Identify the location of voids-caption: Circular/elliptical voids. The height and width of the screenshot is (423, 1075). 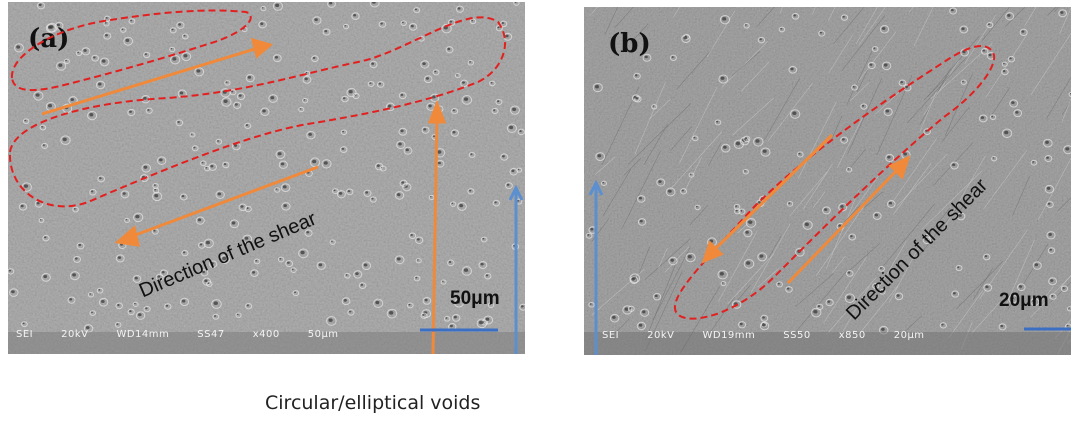
(373, 403).